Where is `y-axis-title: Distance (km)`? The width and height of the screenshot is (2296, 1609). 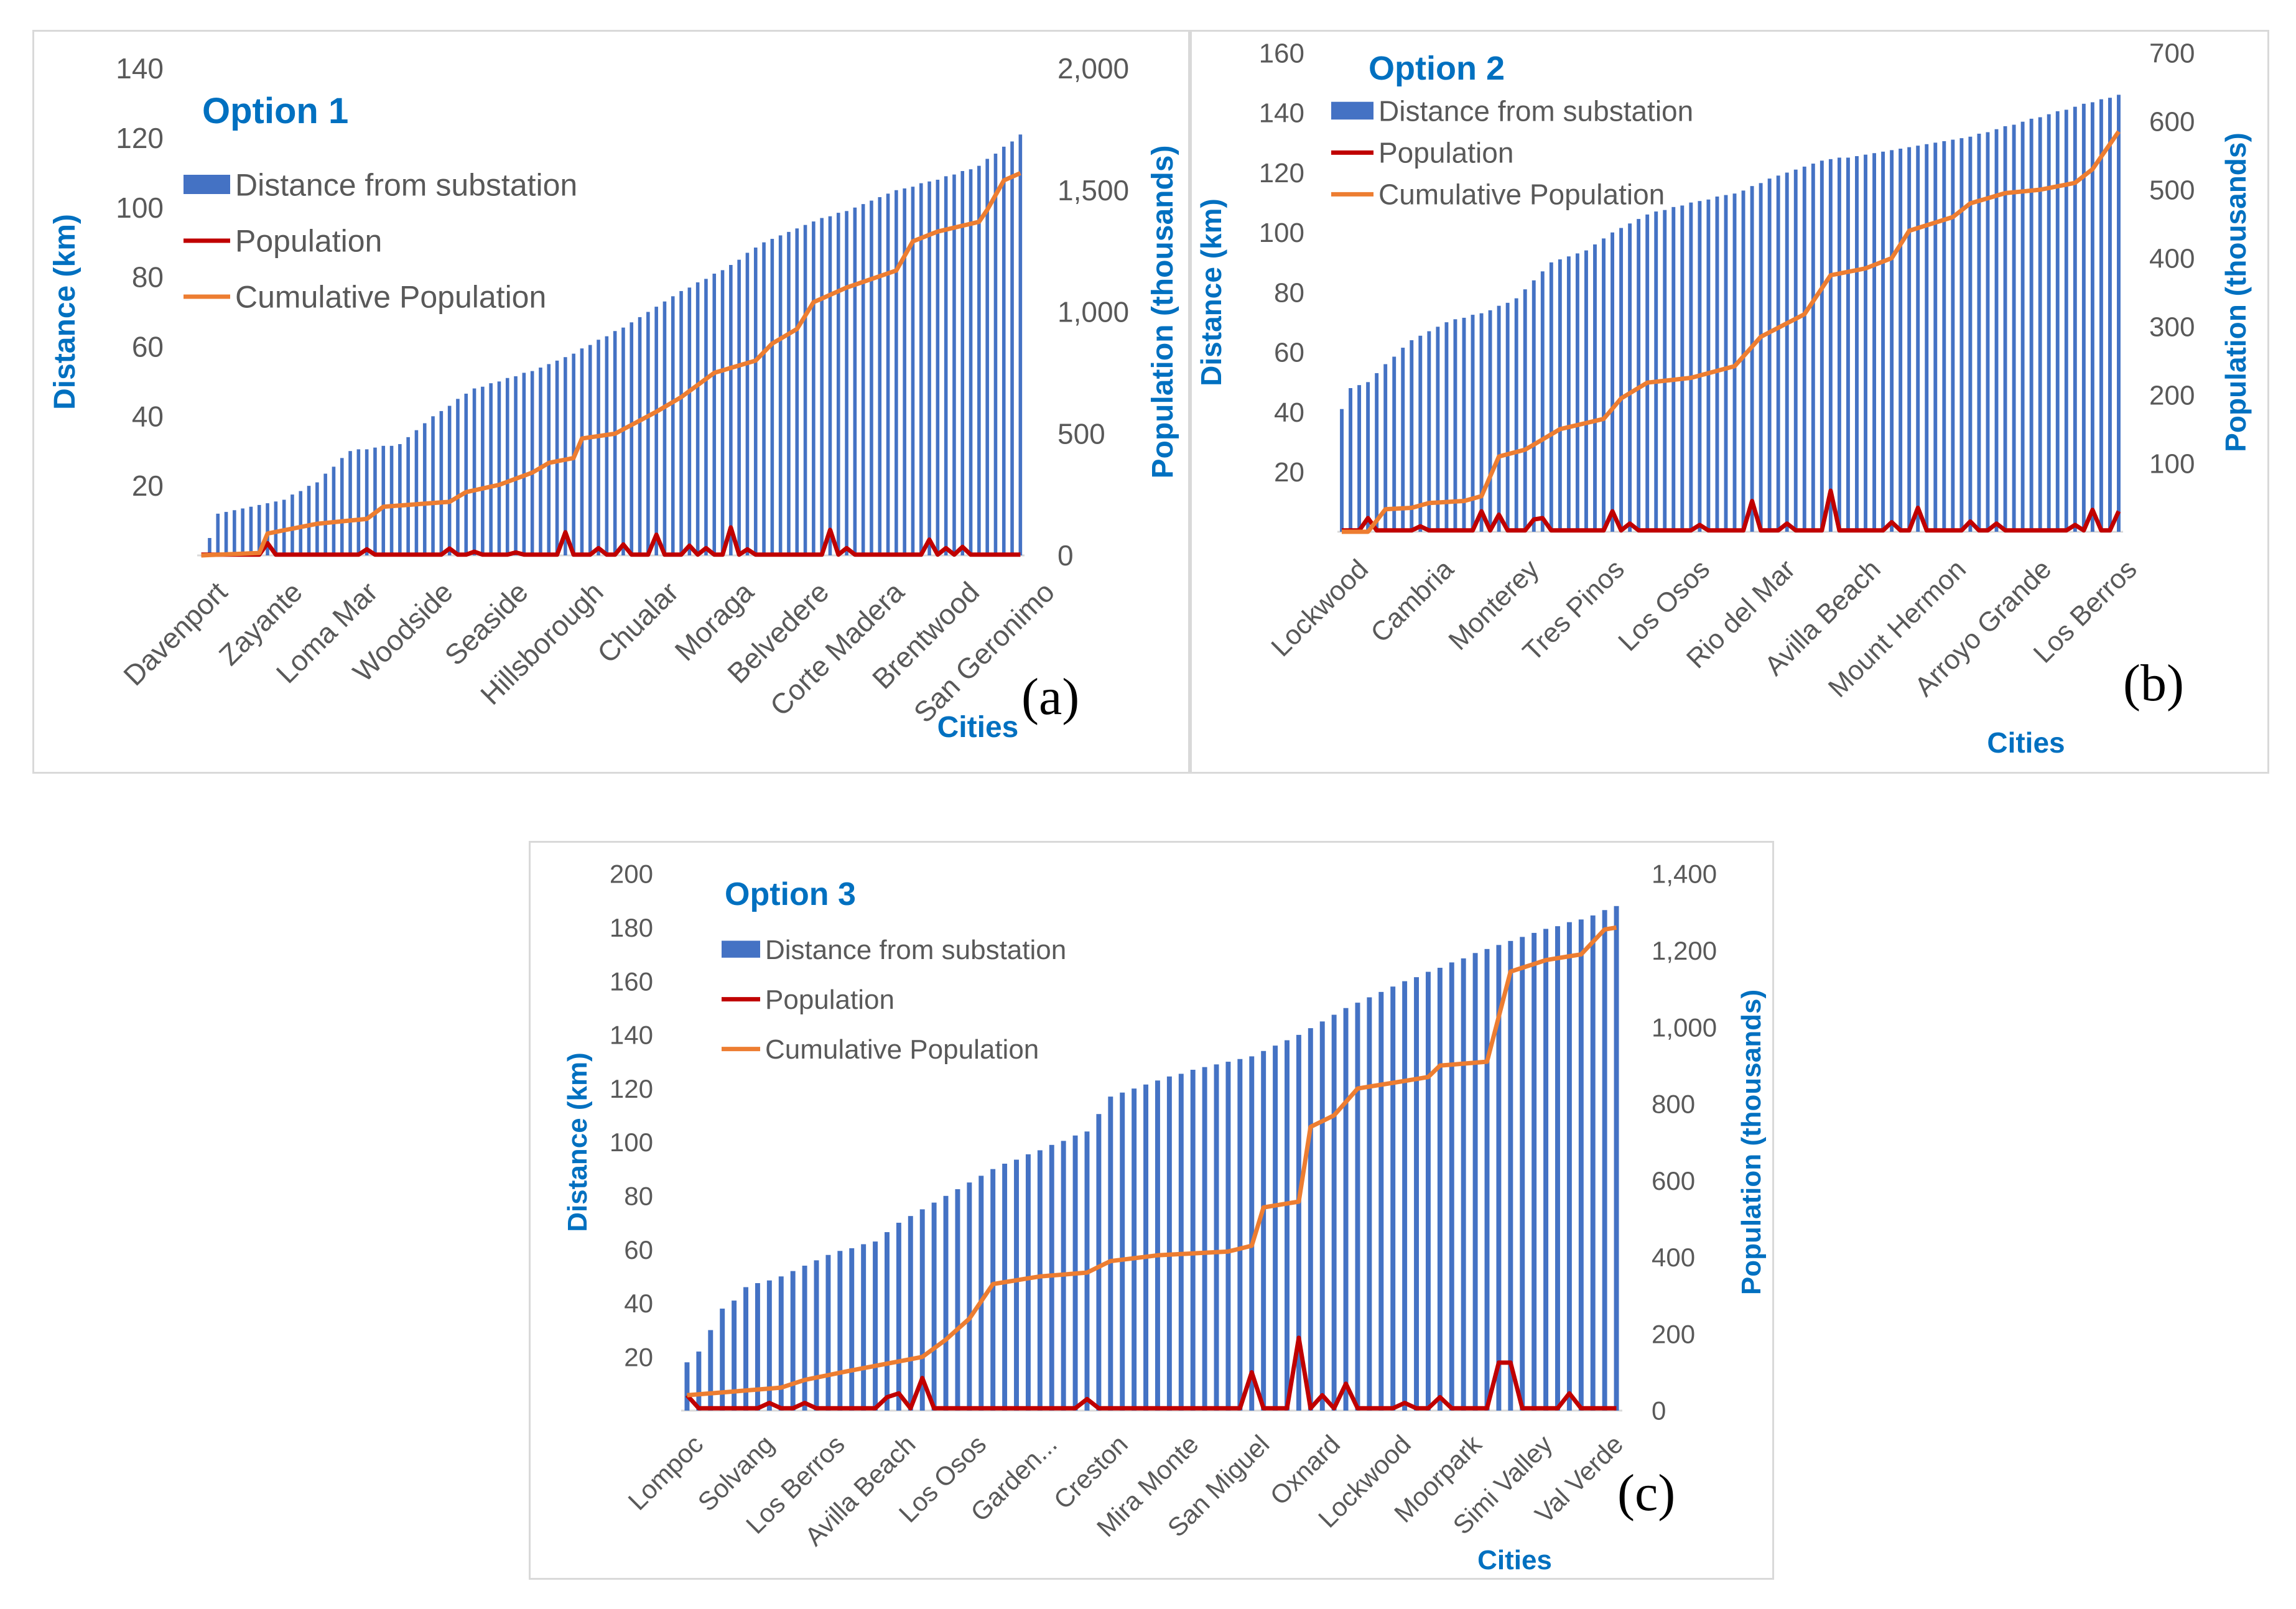 y-axis-title: Distance (km) is located at coordinates (65, 312).